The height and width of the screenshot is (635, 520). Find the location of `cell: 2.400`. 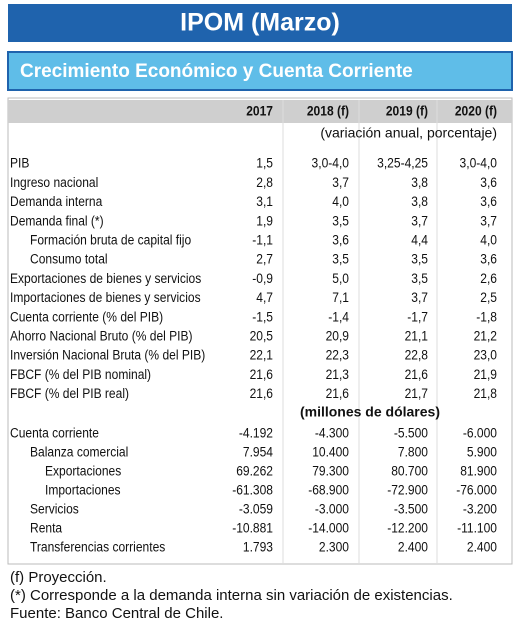

cell: 2.400 is located at coordinates (413, 547).